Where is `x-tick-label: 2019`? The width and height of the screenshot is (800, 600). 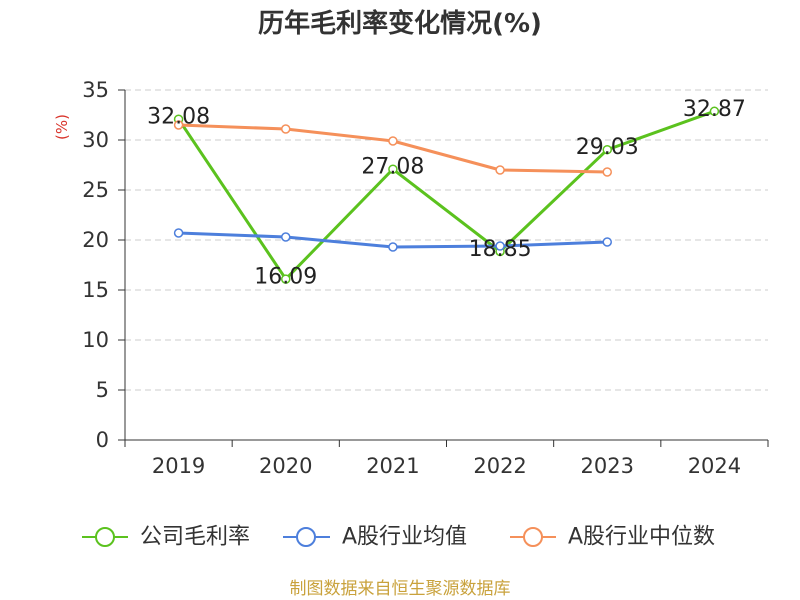 x-tick-label: 2019 is located at coordinates (178, 466).